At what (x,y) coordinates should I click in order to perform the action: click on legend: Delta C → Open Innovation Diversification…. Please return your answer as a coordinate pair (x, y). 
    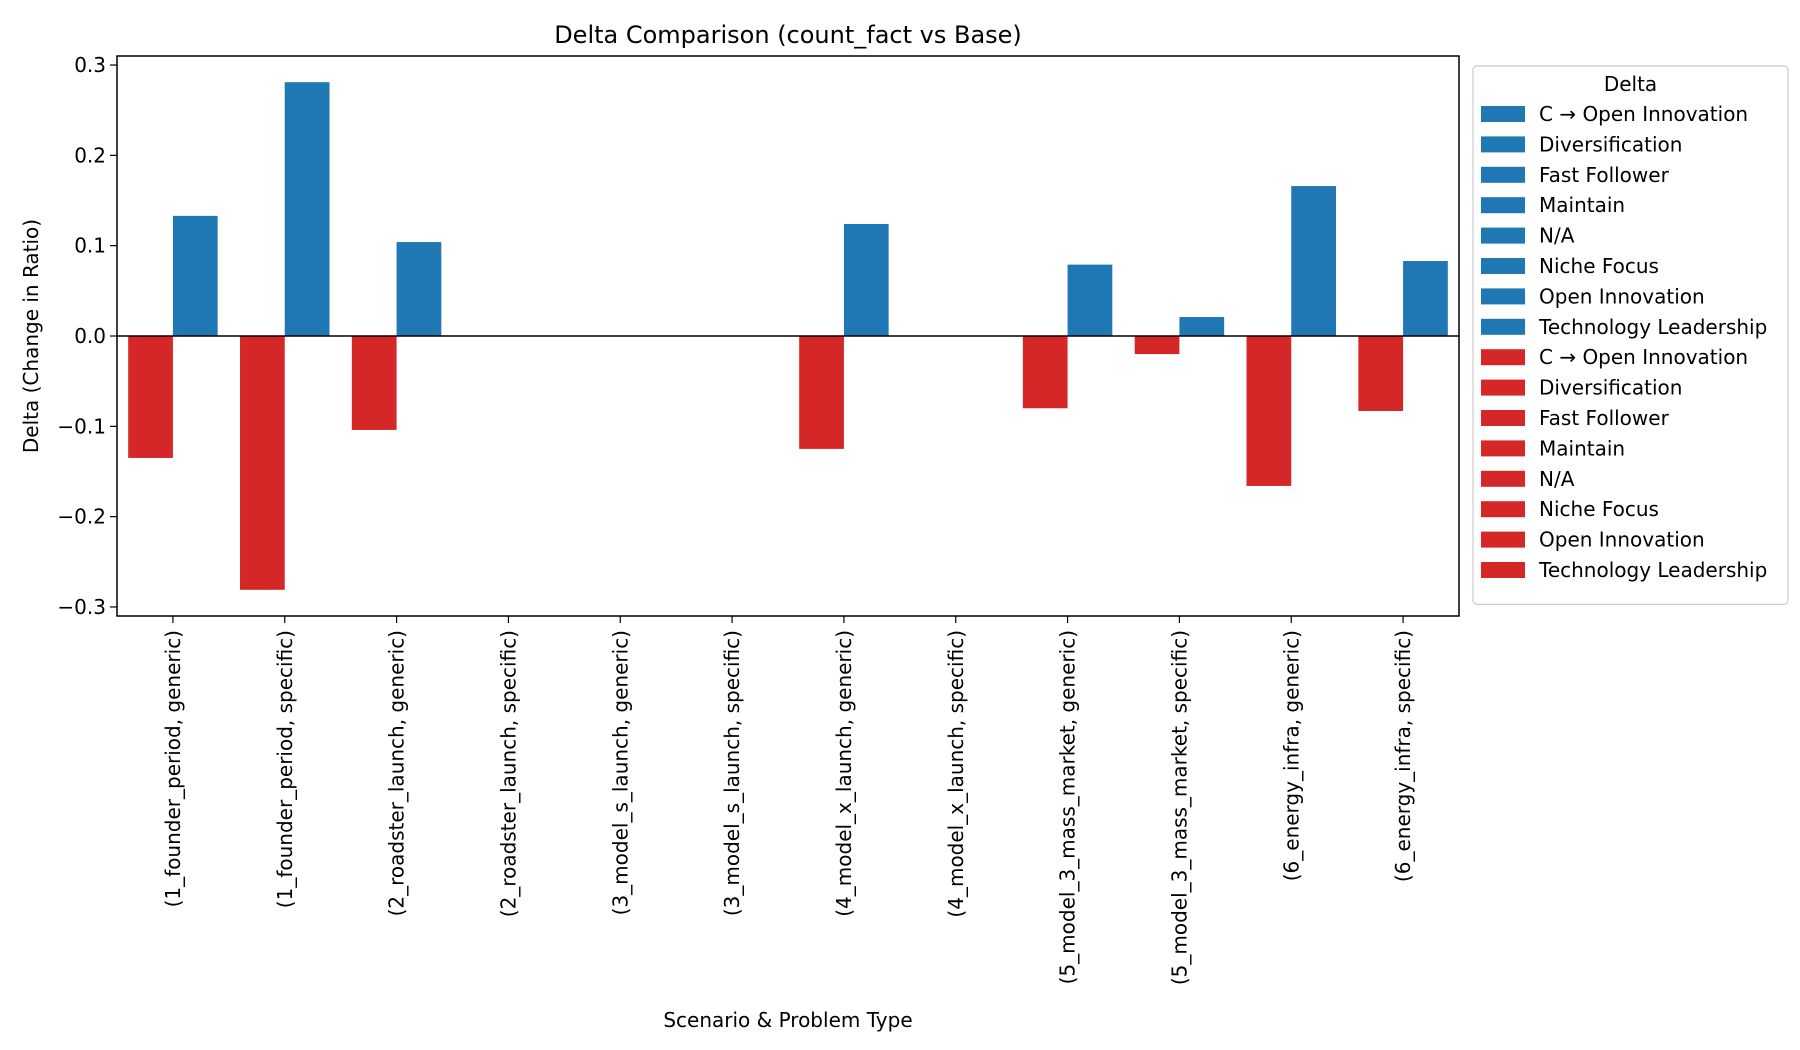
    Looking at the image, I should click on (1630, 335).